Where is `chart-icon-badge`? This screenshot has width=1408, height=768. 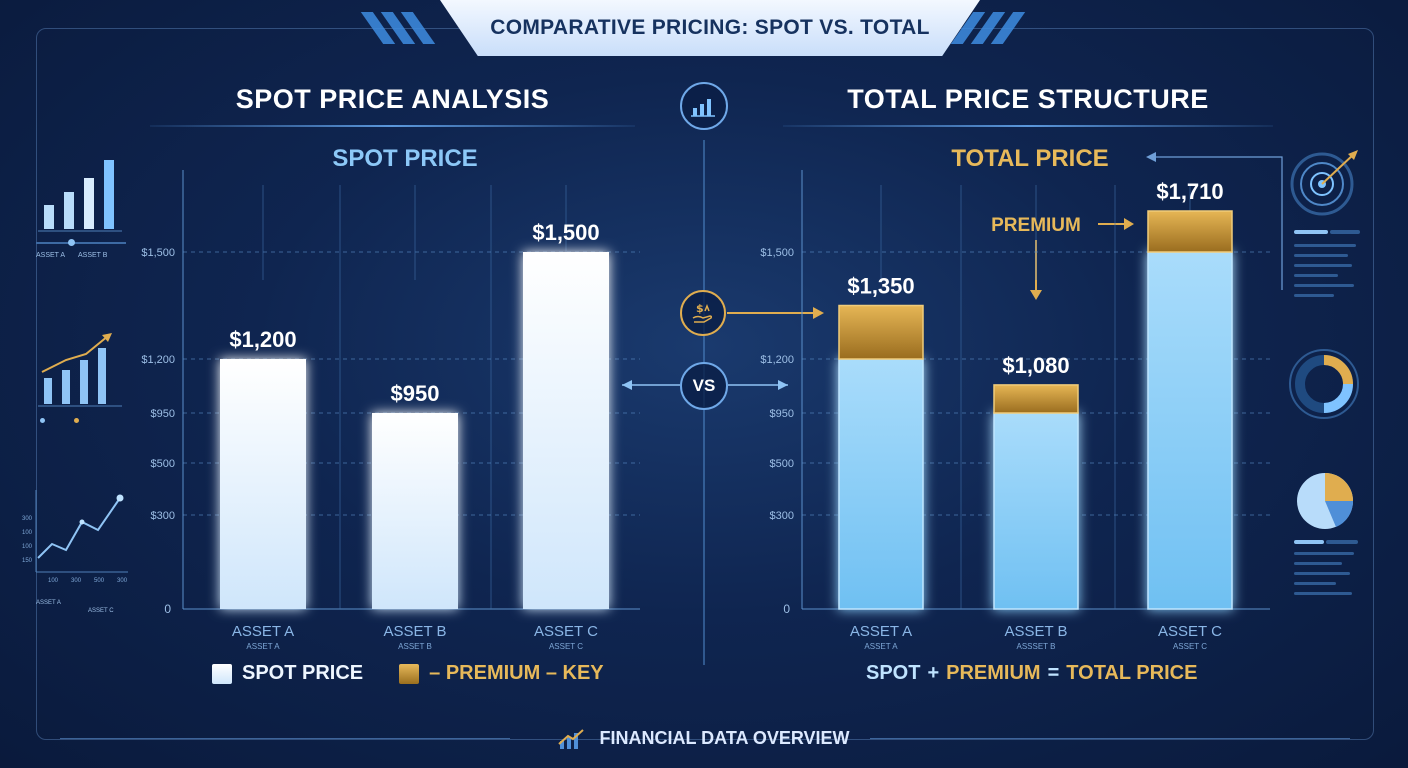
chart-icon-badge is located at coordinates (704, 106).